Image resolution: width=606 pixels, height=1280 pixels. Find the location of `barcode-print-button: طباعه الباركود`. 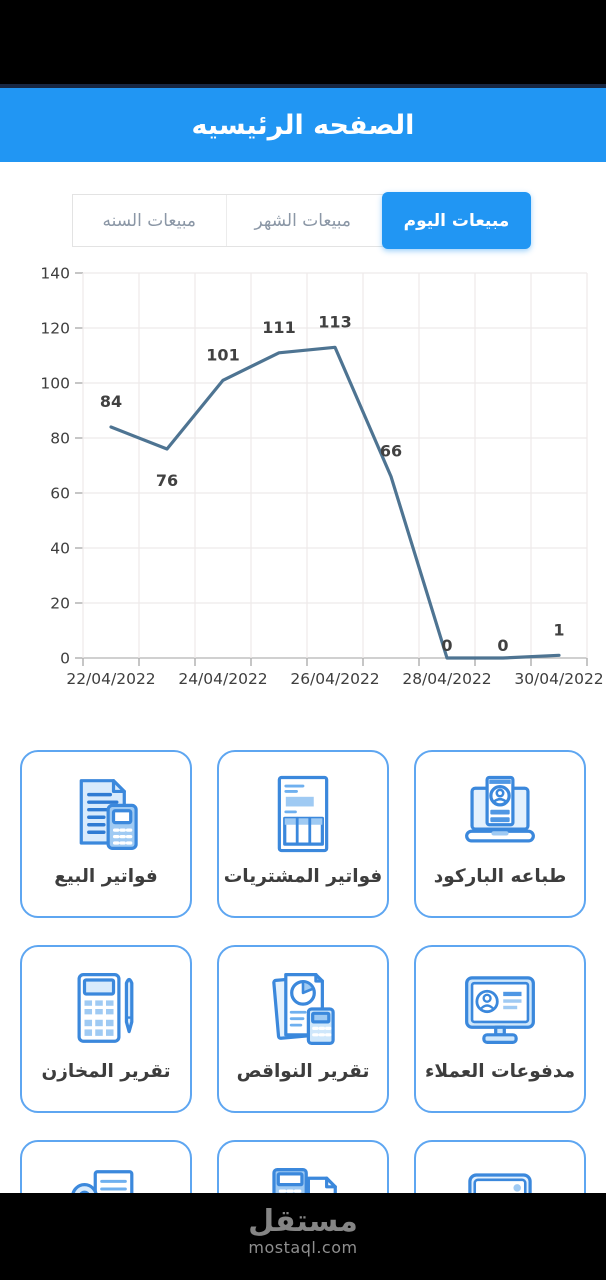

barcode-print-button: طباعه الباركود is located at coordinates (500, 834).